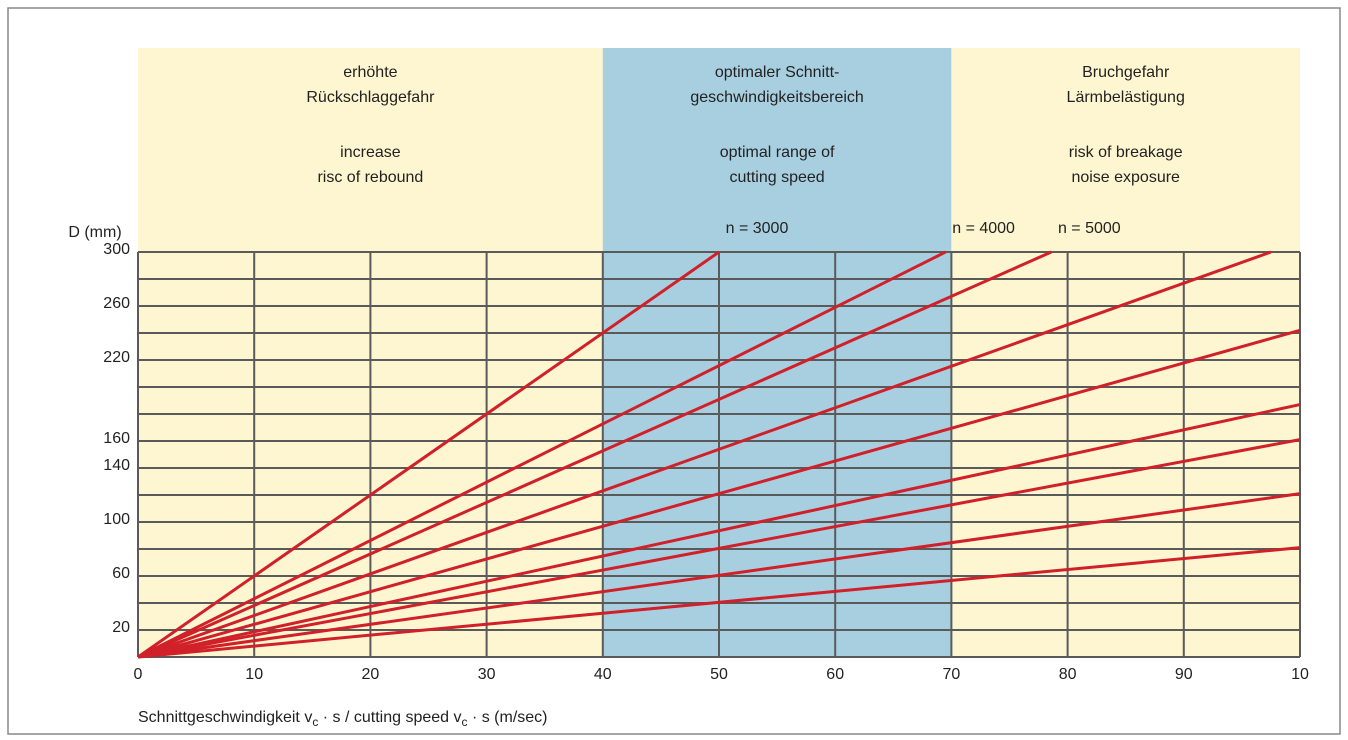 This screenshot has width=1348, height=740. What do you see at coordinates (757, 228) in the screenshot?
I see `series-label: n = 3000` at bounding box center [757, 228].